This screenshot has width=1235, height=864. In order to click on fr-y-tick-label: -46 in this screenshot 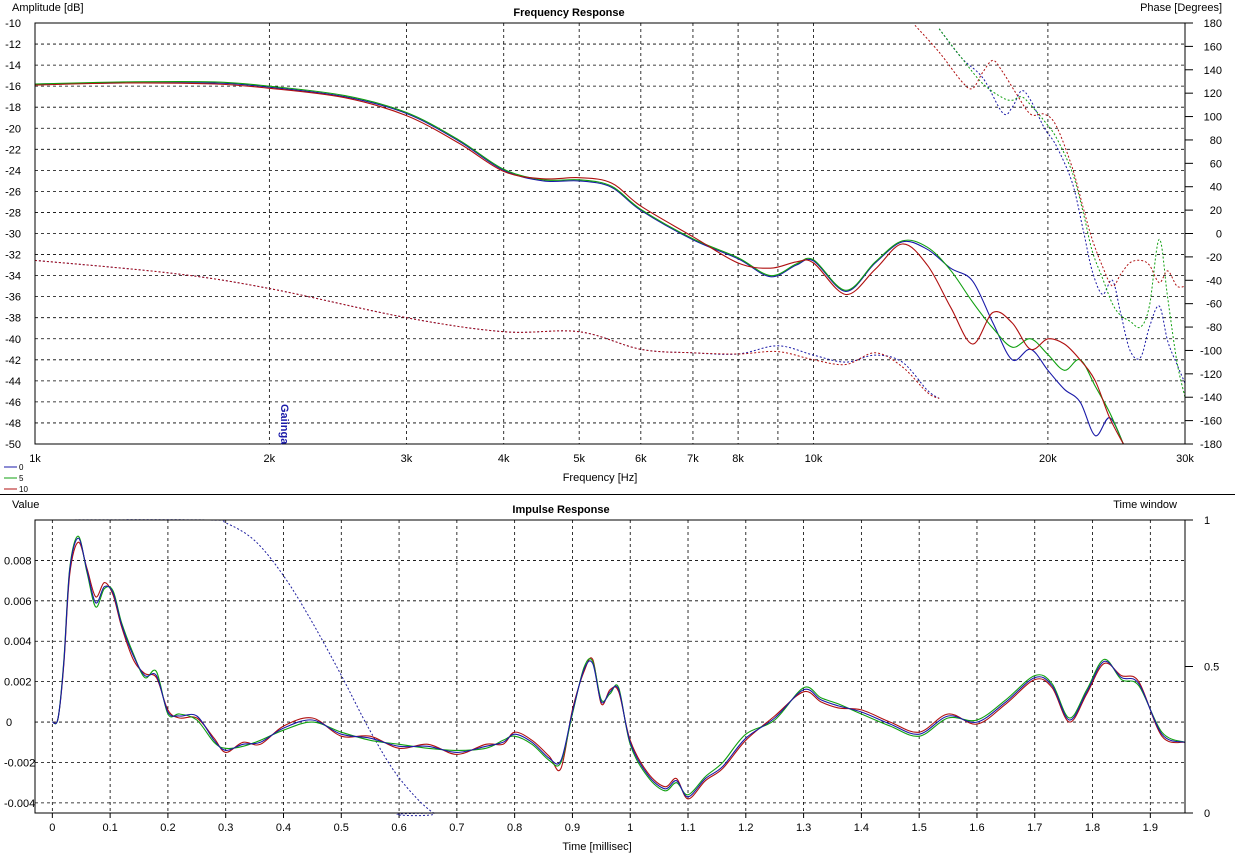, I will do `click(13, 403)`.